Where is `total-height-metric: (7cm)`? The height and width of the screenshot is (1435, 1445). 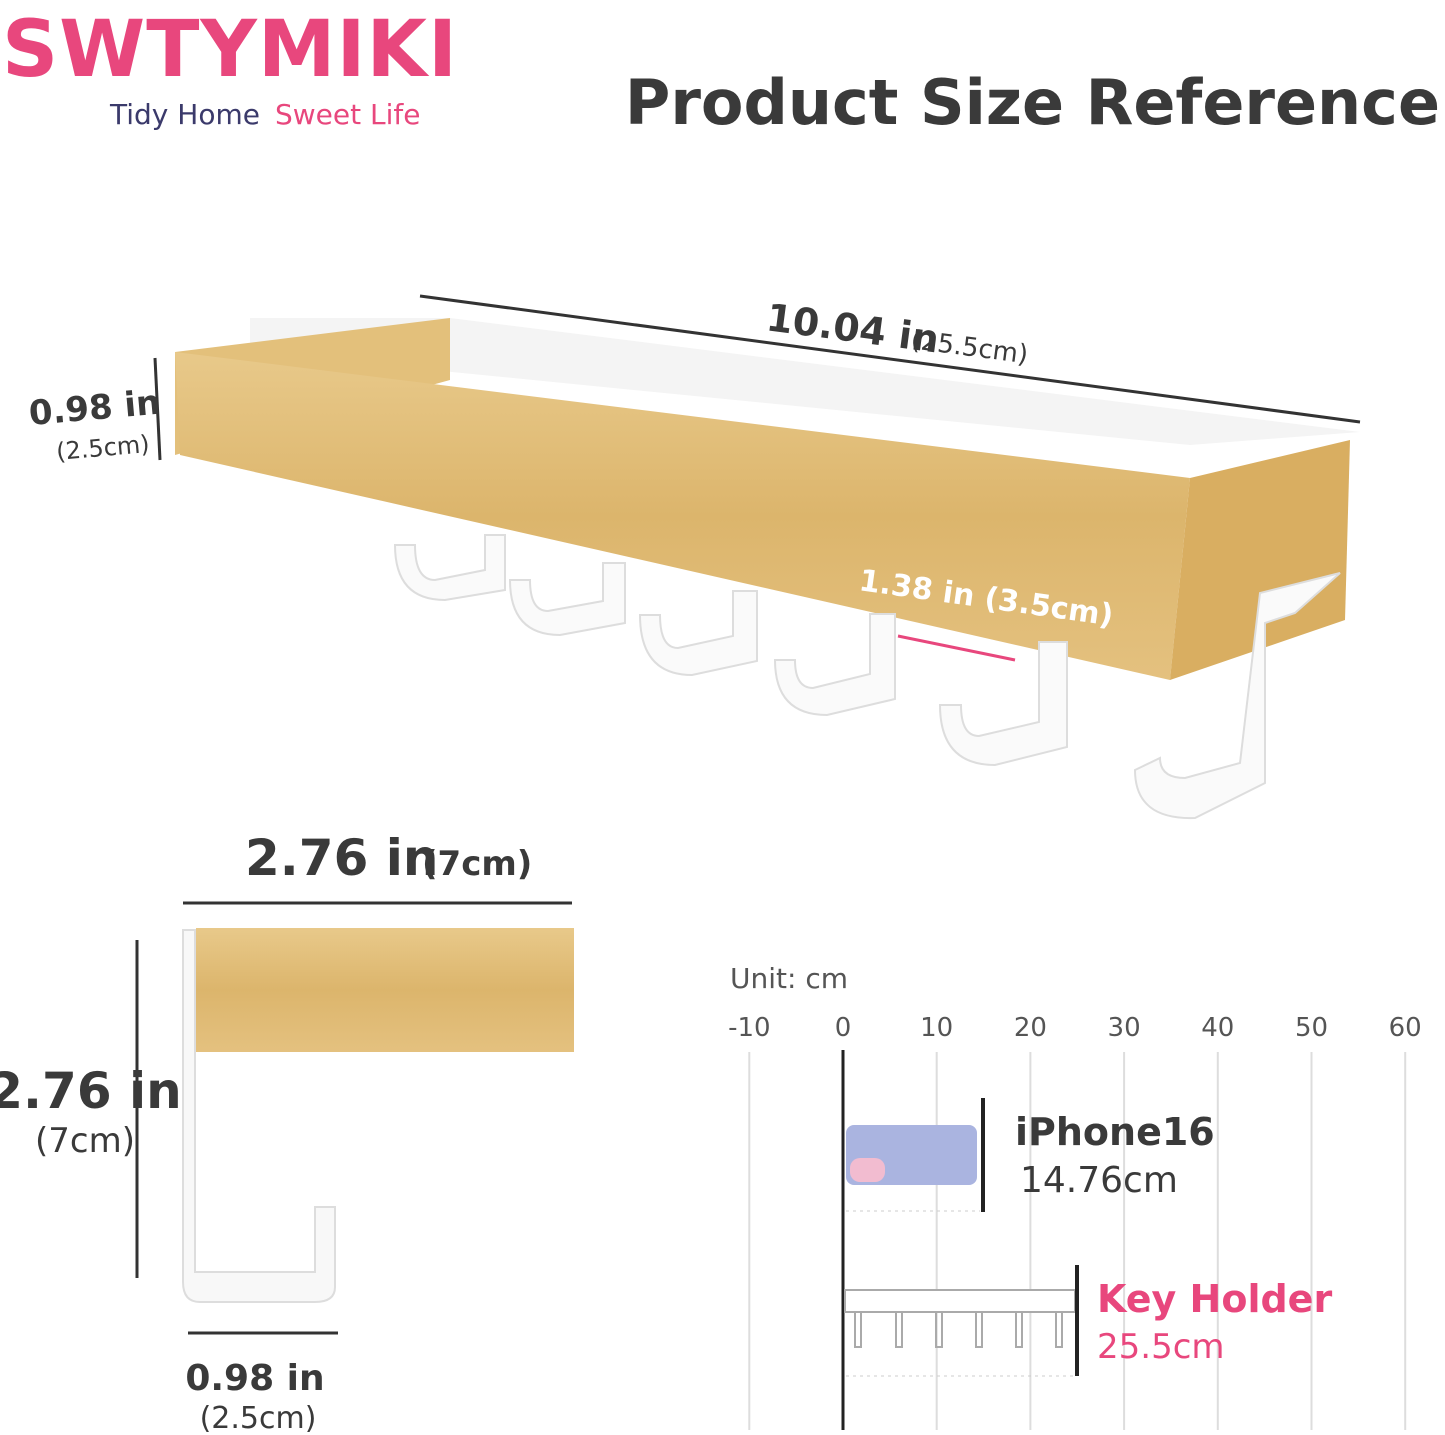
total-height-metric: (7cm) is located at coordinates (85, 1141).